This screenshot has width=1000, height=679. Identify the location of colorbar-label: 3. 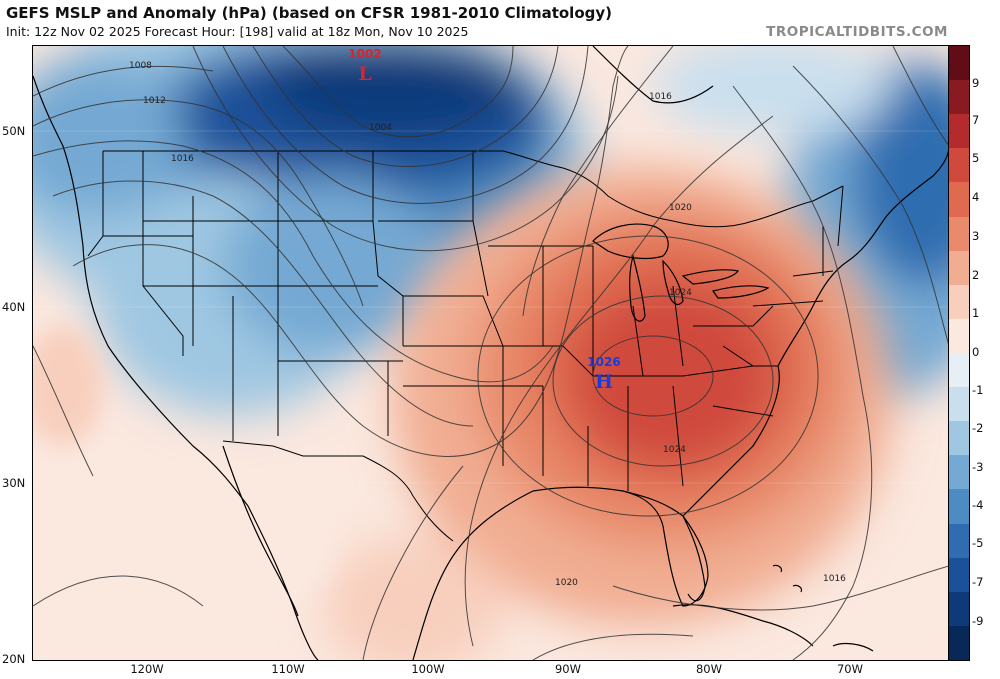
(976, 236).